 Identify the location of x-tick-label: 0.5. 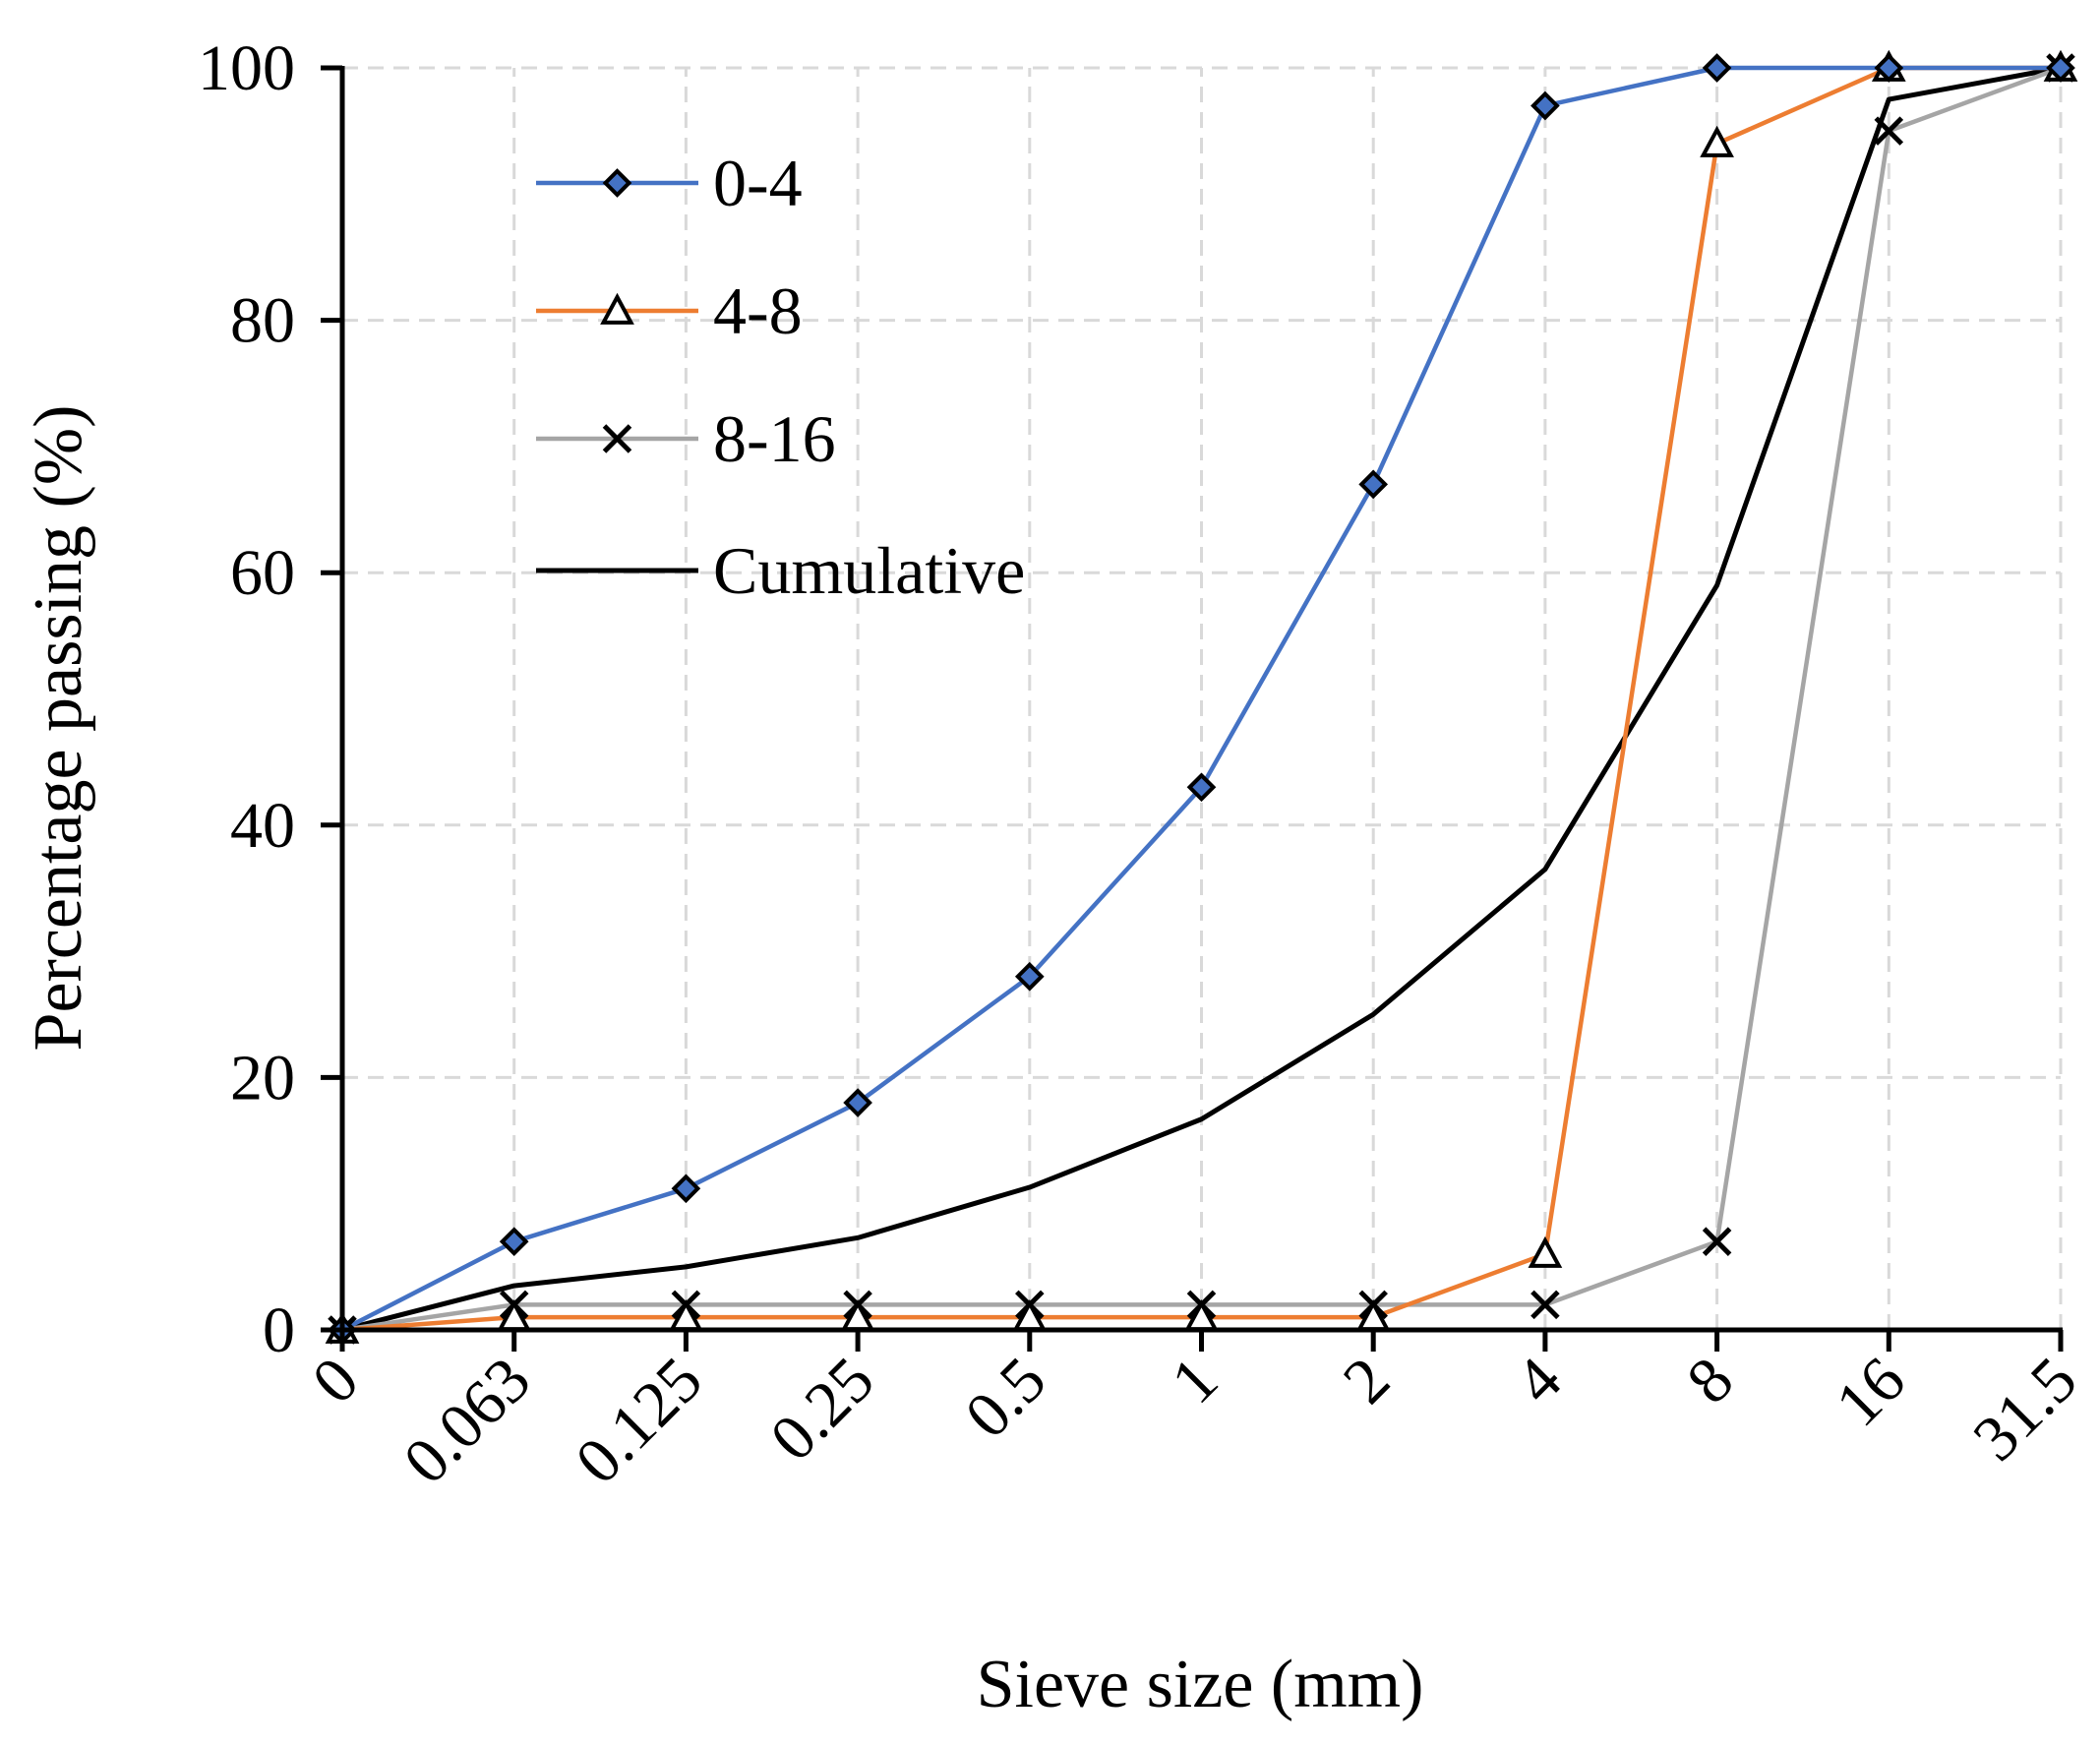
(1005, 1398).